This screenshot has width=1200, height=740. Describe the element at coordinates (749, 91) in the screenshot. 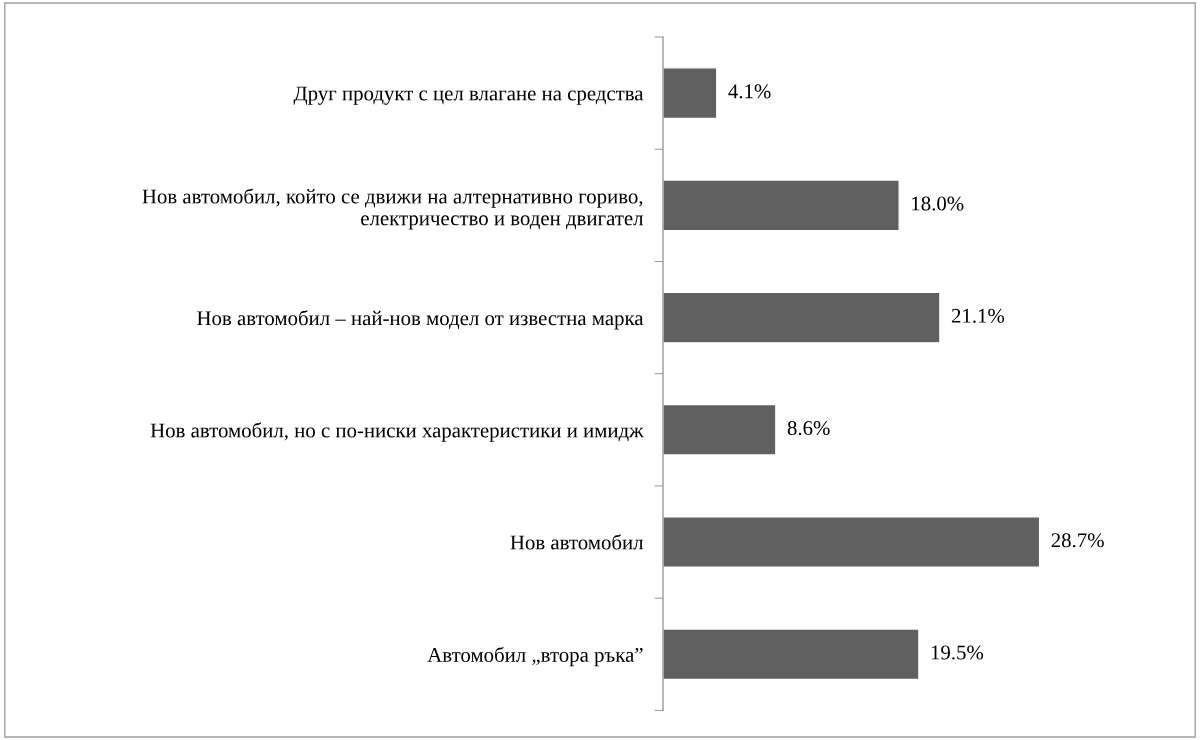

I see `data-label: 4.1%` at that location.